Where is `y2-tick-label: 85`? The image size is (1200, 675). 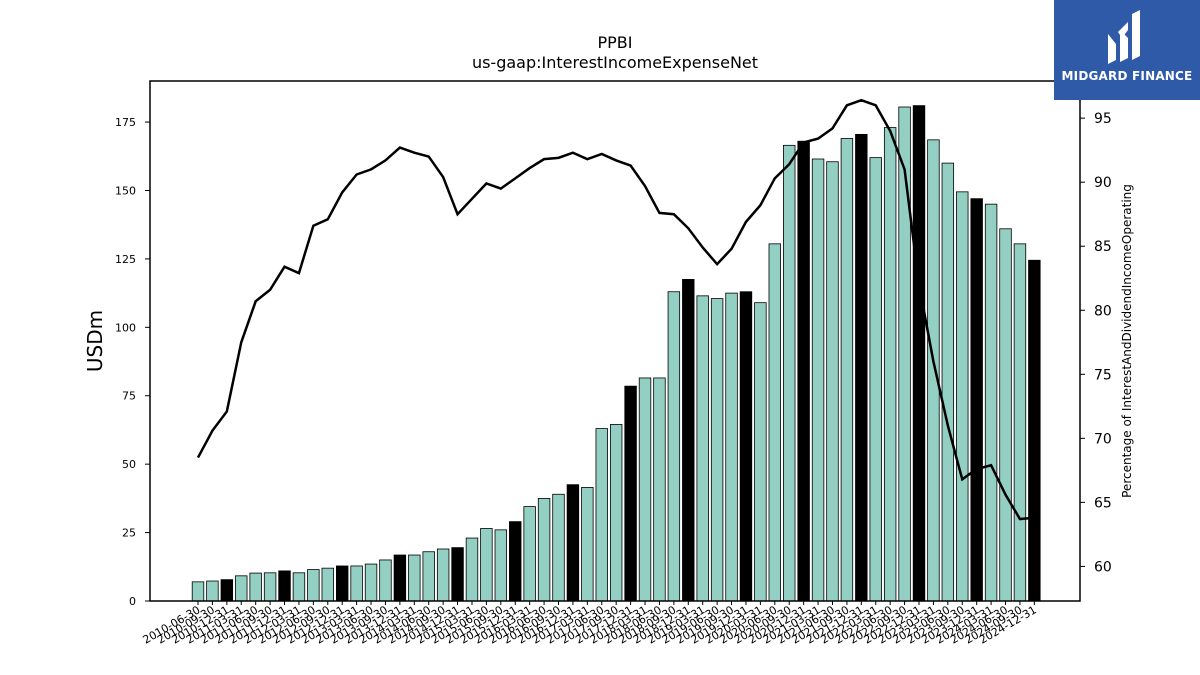 y2-tick-label: 85 is located at coordinates (1103, 247).